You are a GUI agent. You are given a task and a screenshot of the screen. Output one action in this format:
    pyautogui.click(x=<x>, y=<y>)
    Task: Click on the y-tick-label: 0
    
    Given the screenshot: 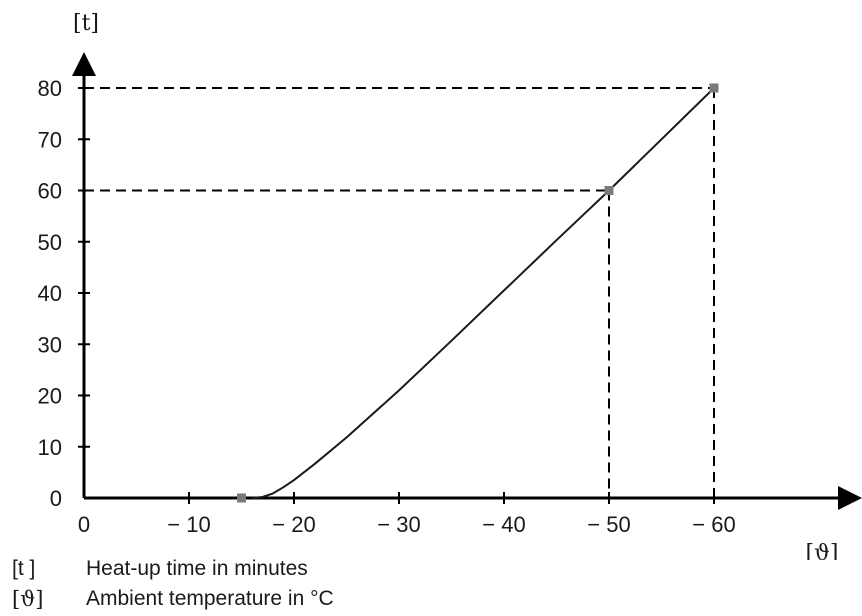 What is the action you would take?
    pyautogui.click(x=56, y=498)
    